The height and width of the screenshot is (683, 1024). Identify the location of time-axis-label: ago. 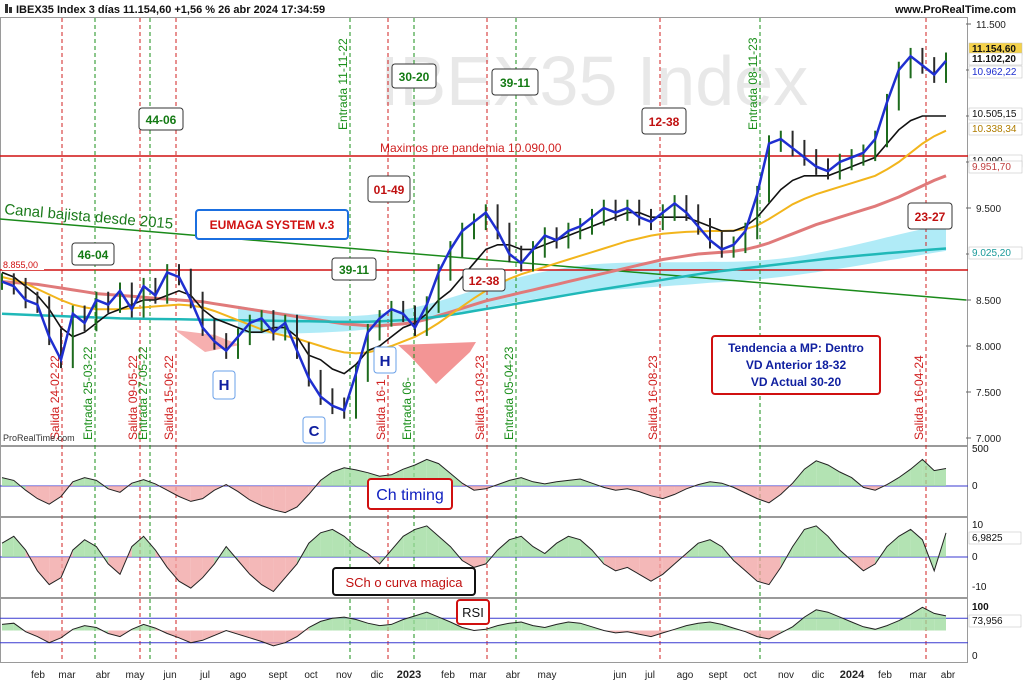
(238, 675).